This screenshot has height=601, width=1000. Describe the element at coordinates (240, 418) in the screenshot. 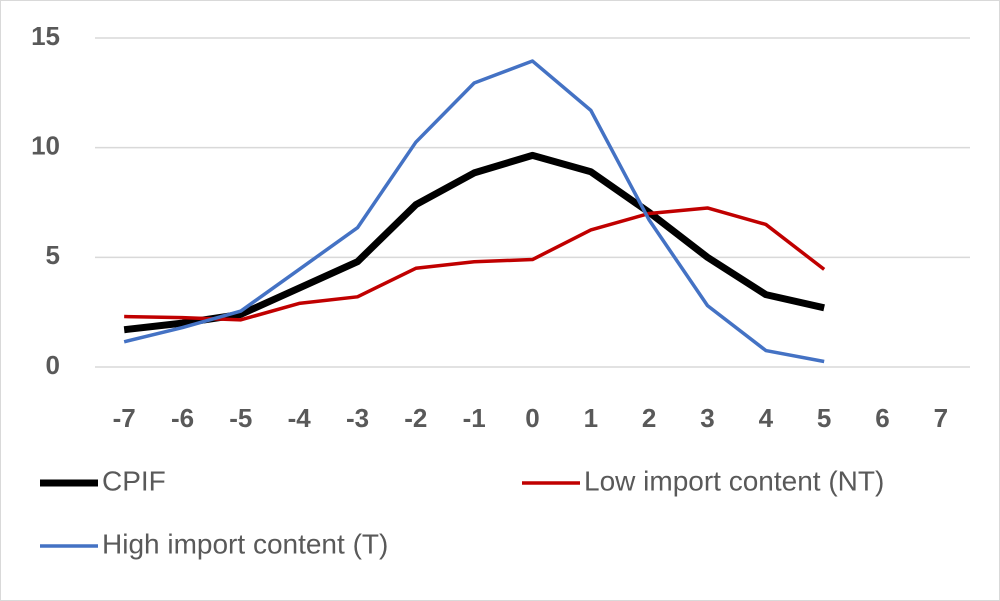

I see `x-tick-label: -5` at that location.